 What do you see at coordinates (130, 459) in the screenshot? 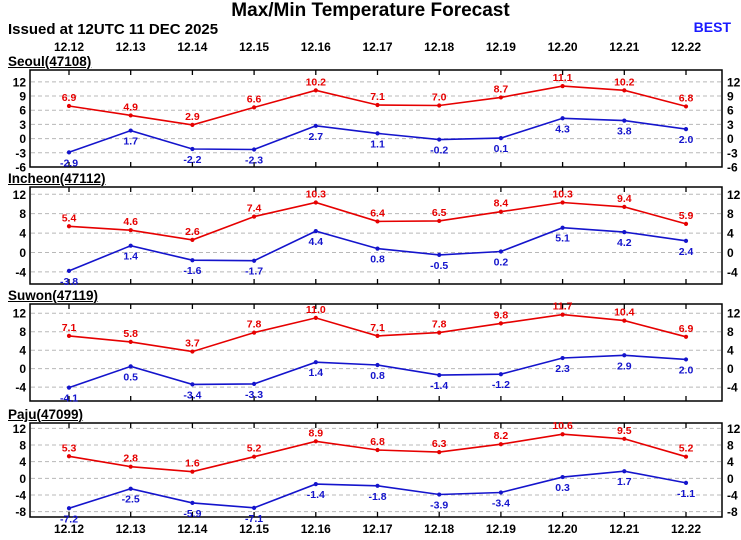
I see `tmax-value-label: 2.8` at bounding box center [130, 459].